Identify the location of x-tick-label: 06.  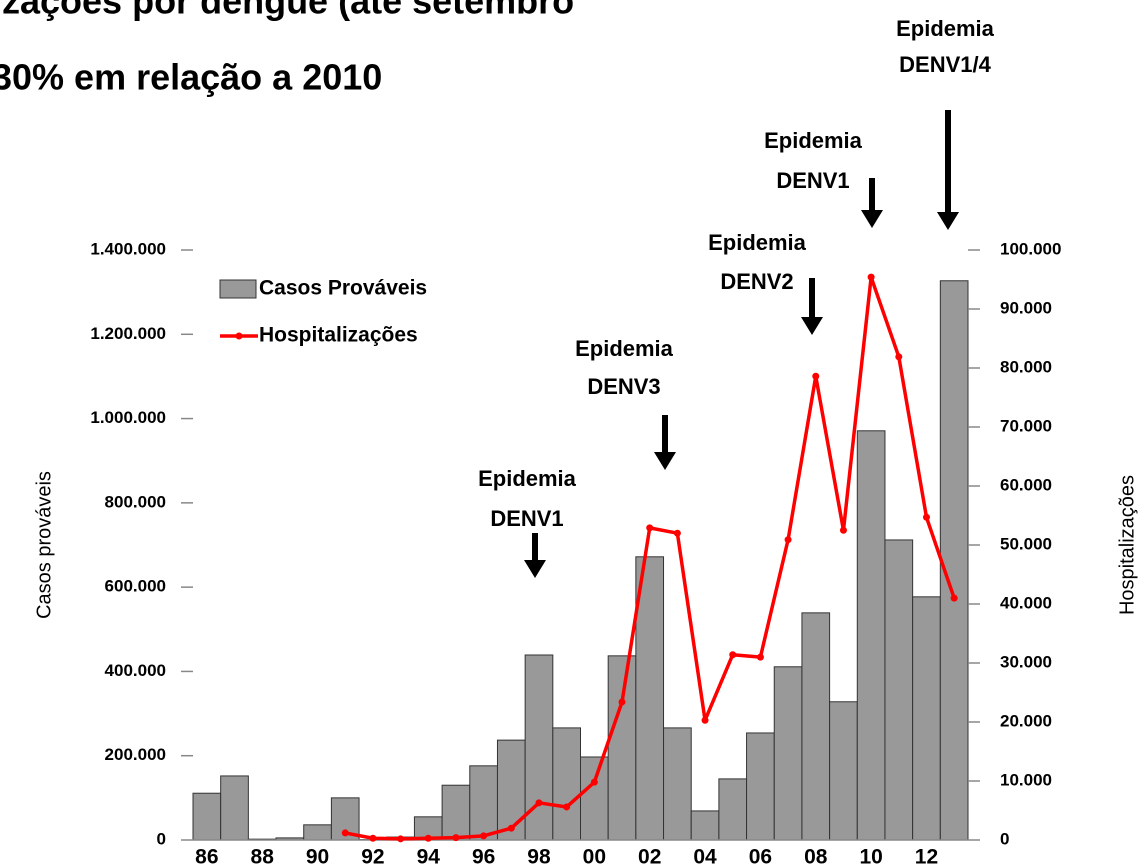
(760, 855).